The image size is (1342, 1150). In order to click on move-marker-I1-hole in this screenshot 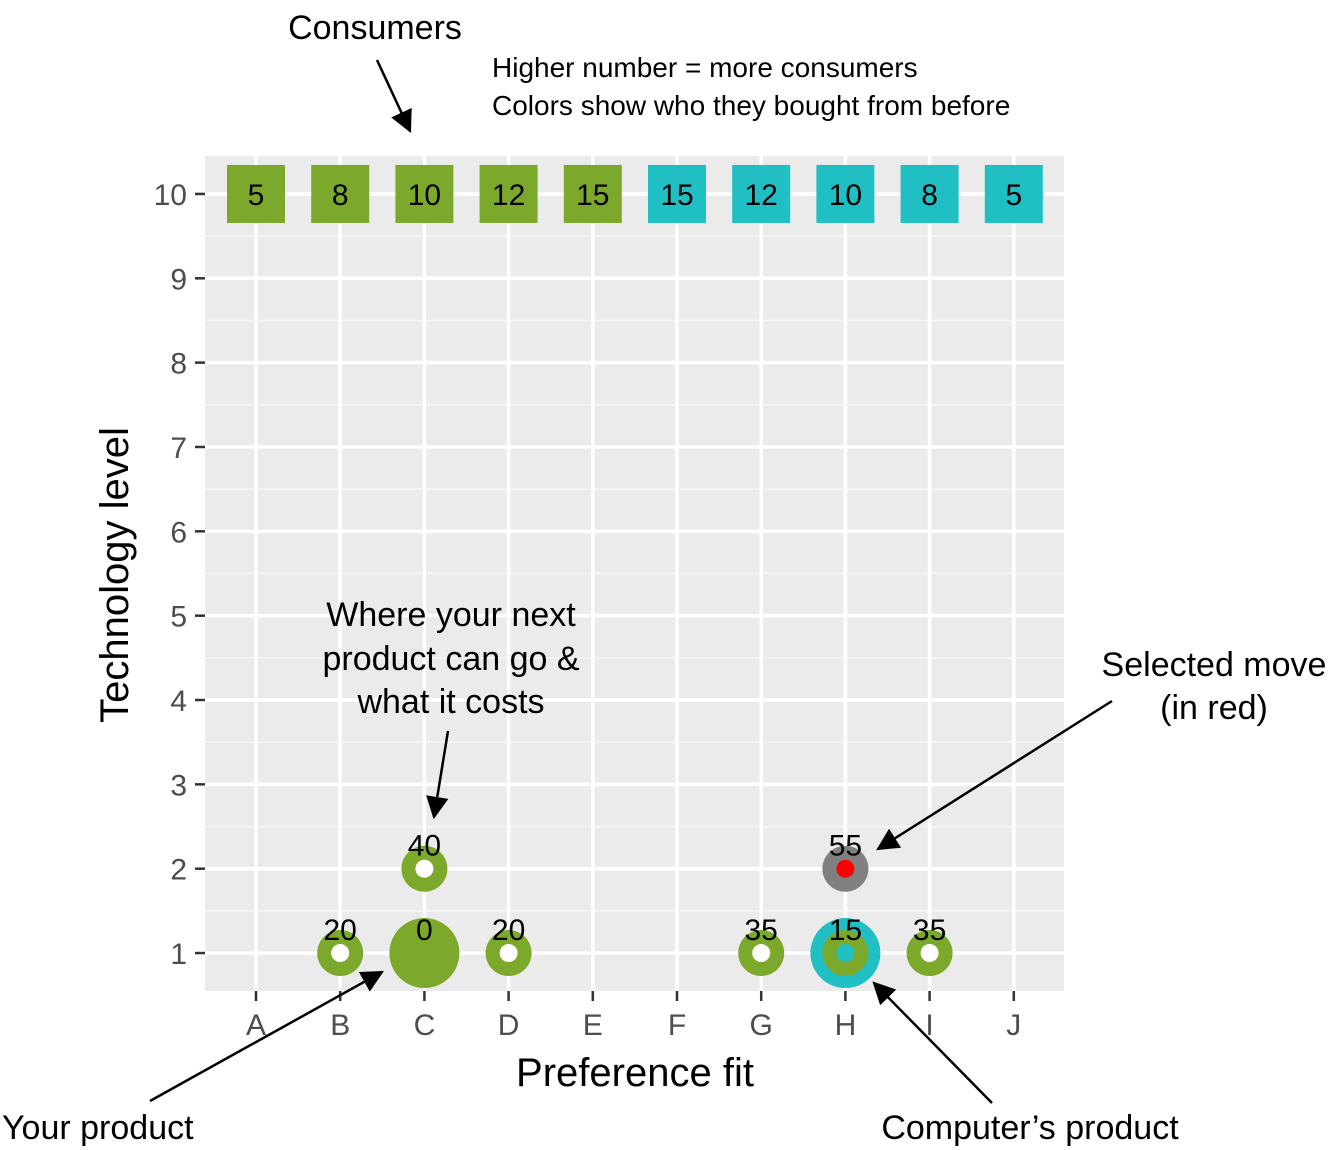, I will do `click(929, 953)`.